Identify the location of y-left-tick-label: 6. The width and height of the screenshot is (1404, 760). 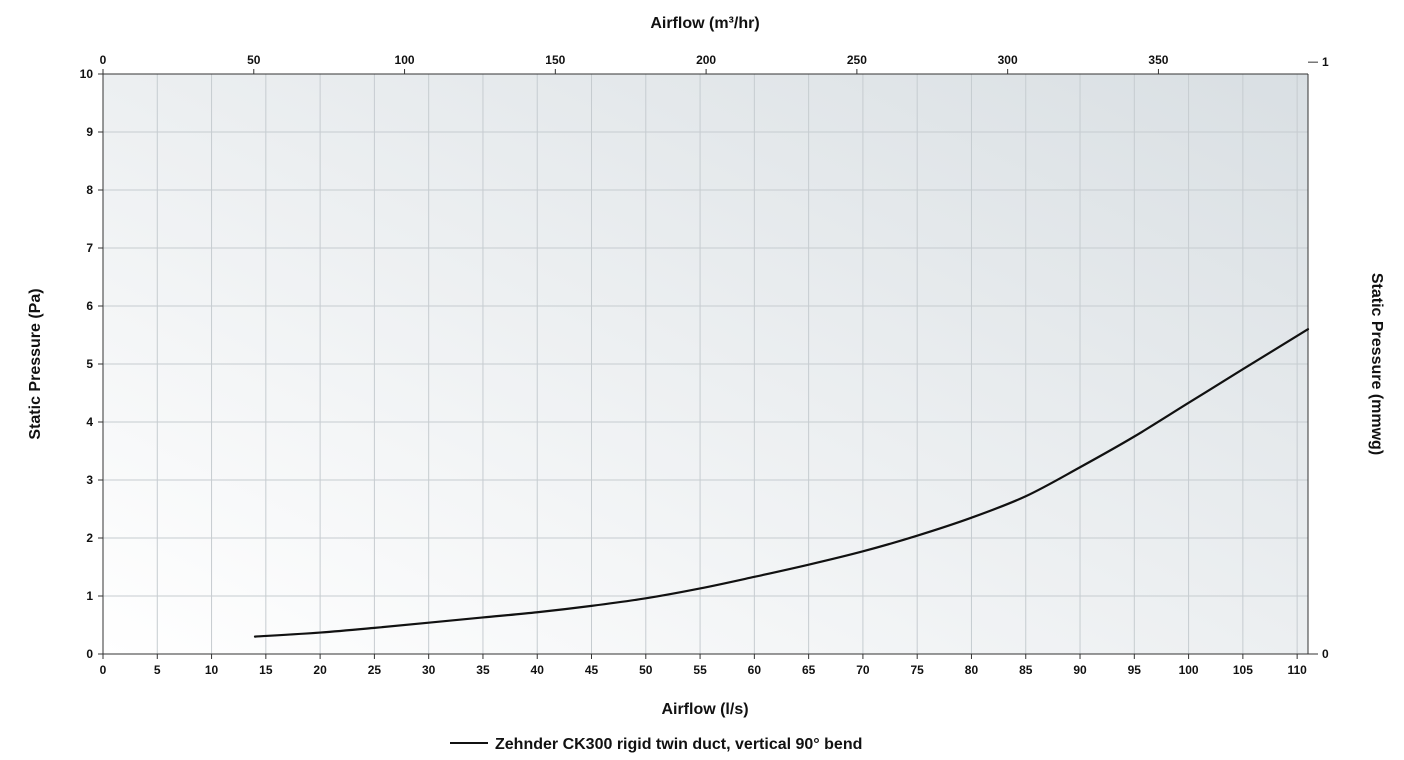
(89, 306).